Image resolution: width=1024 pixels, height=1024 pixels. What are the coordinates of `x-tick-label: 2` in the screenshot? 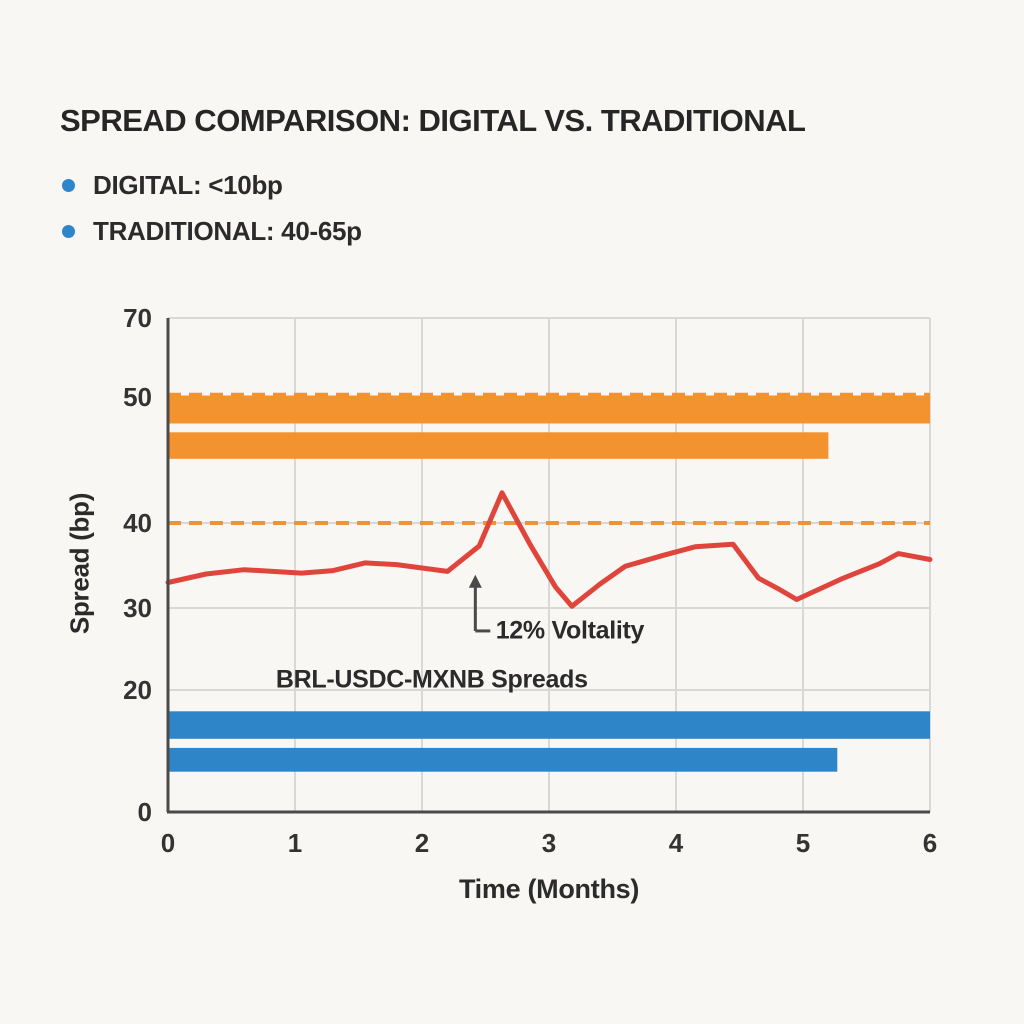 It's located at (422, 843).